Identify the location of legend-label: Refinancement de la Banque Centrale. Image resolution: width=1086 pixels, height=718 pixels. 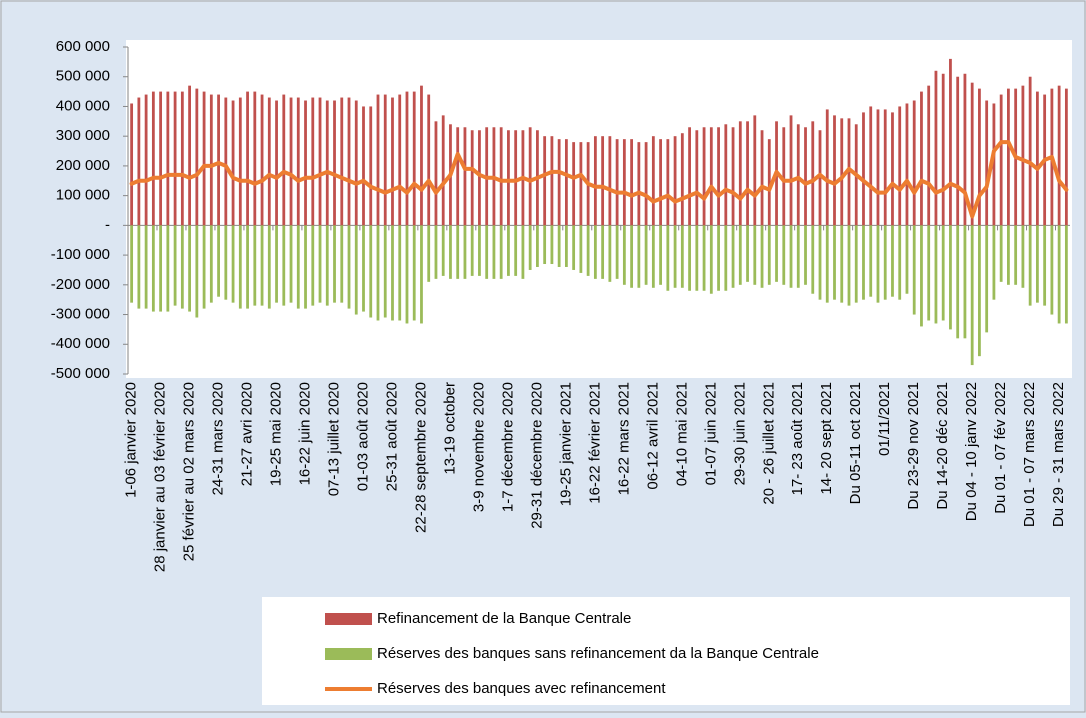
(504, 618).